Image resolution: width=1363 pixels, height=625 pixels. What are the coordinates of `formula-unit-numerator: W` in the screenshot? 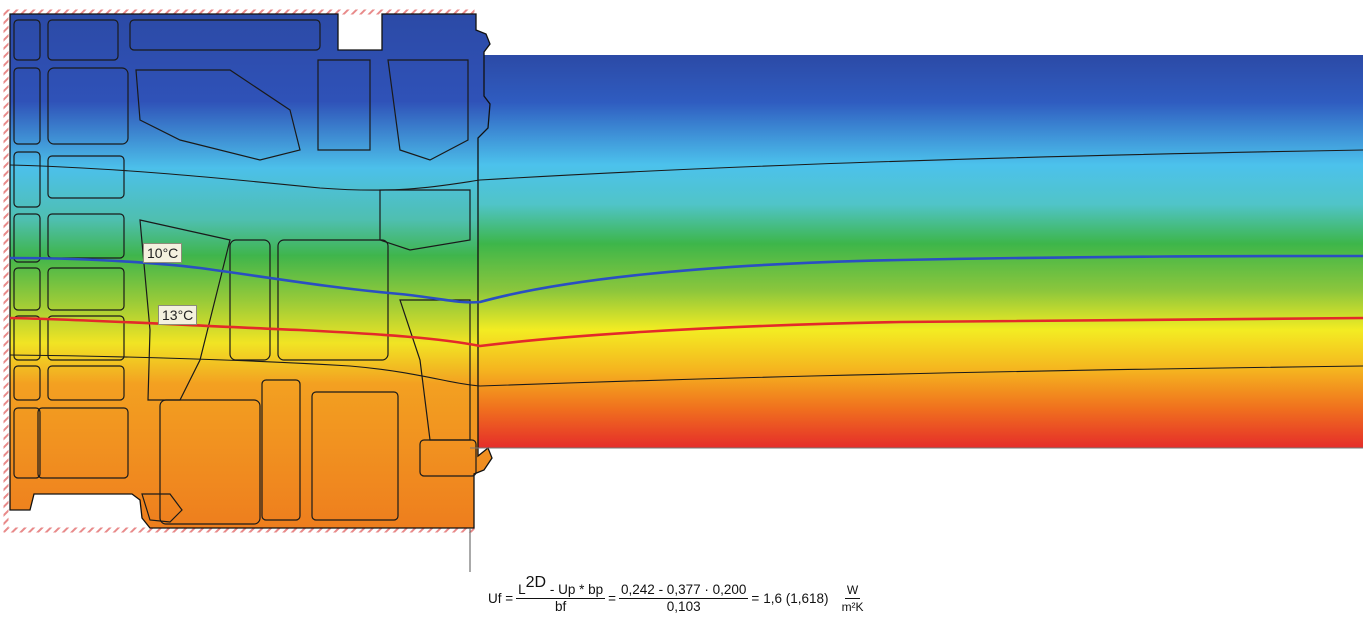 It's located at (852, 590).